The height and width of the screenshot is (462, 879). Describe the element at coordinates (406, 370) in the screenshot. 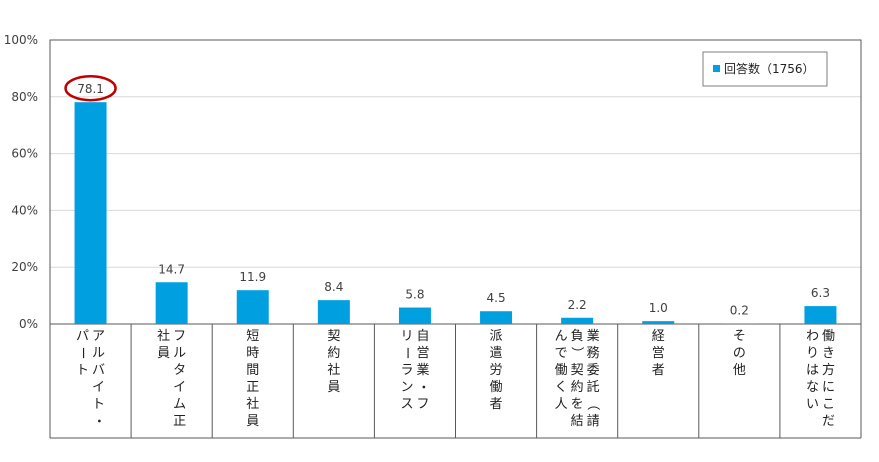

I see `category-label-char: ラ` at that location.